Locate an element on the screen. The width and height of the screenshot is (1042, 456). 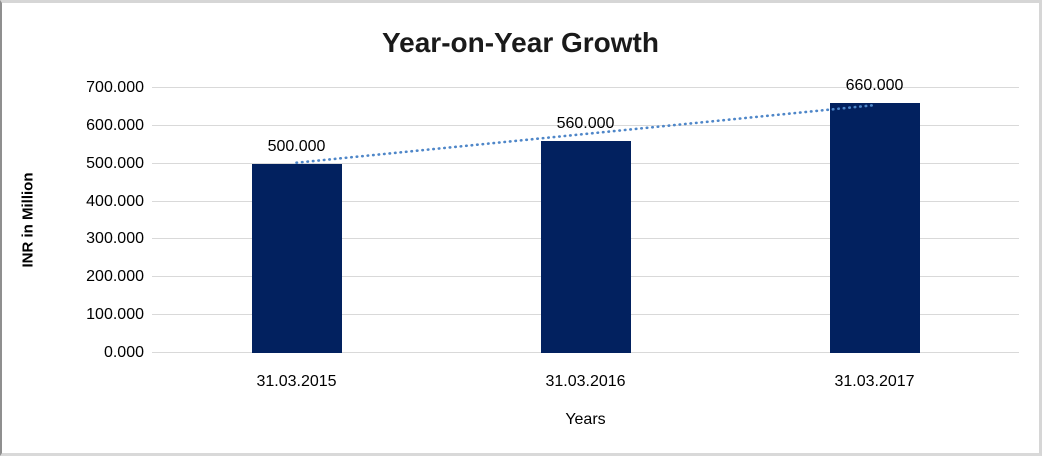
x-axis-tick-label: 31.03.2017 is located at coordinates (874, 381).